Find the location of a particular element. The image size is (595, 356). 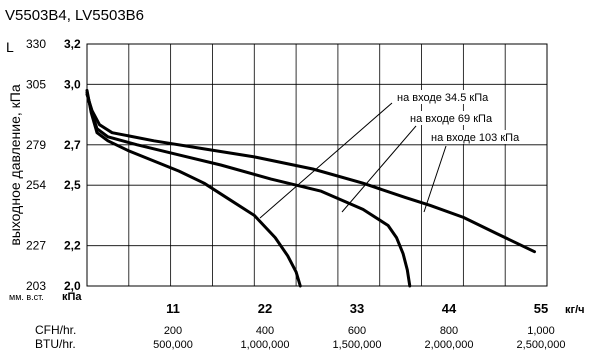

conversion-row-label: CFH/hr. is located at coordinates (55, 330).